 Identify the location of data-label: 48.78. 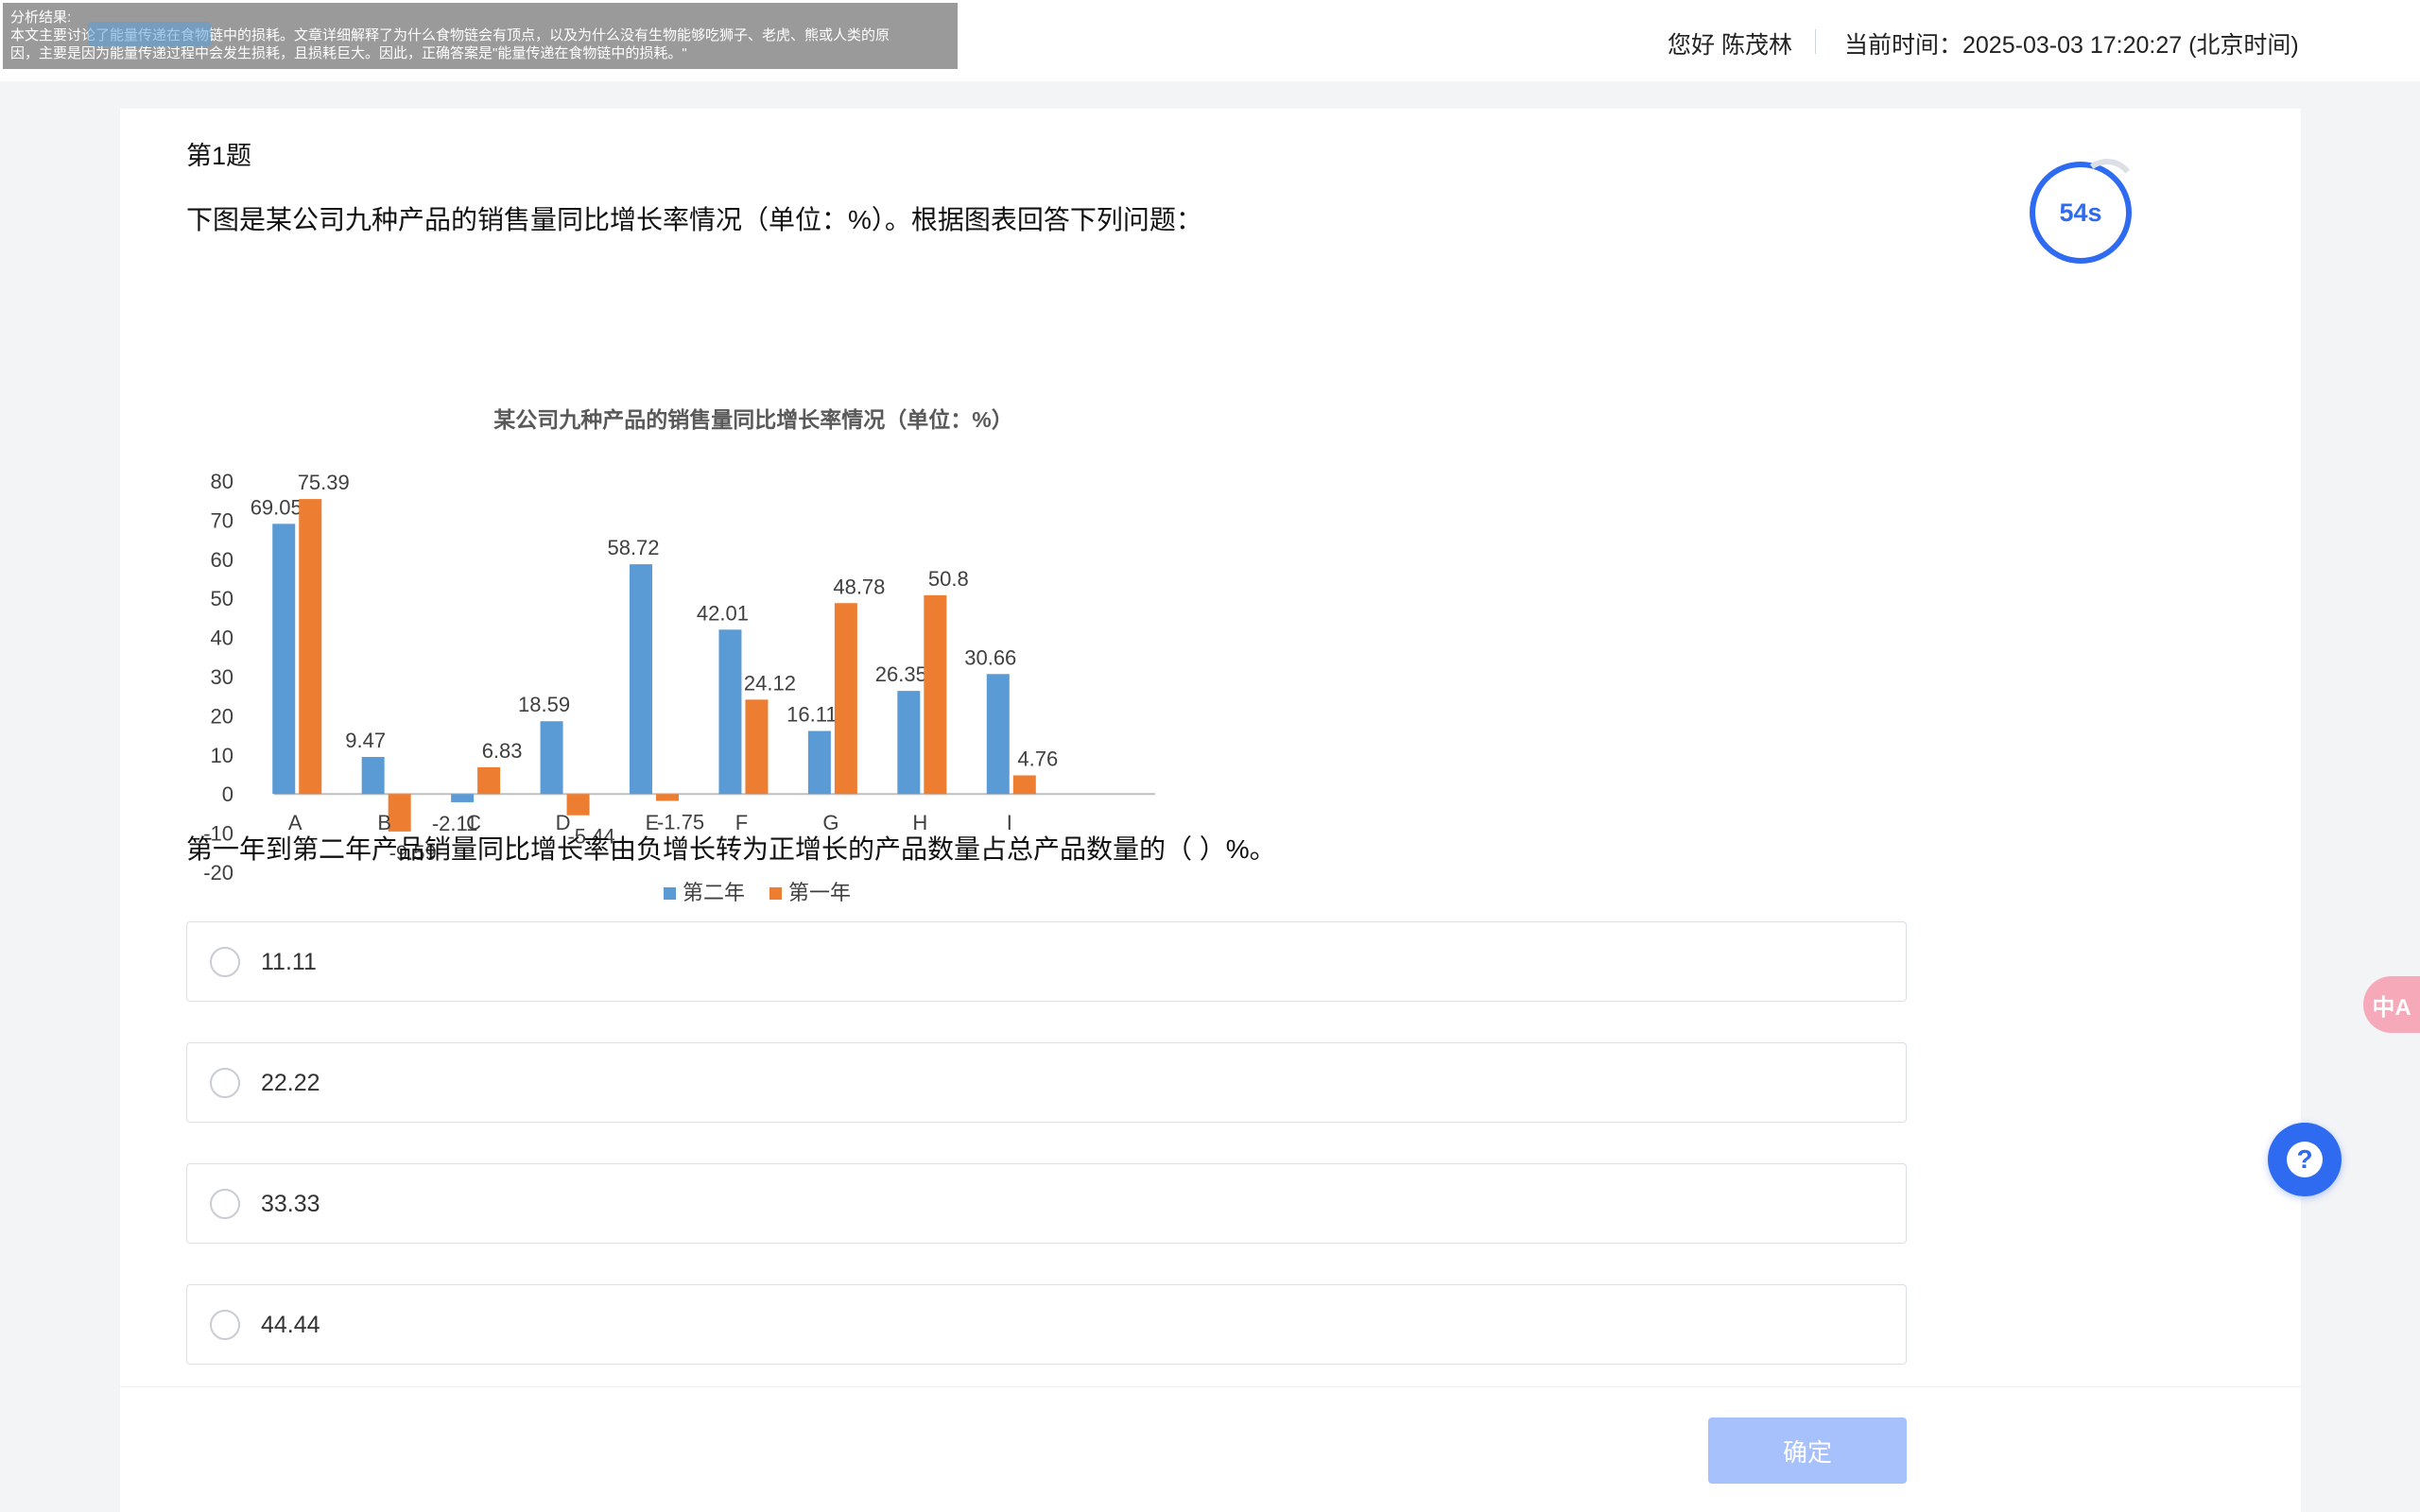
(859, 586).